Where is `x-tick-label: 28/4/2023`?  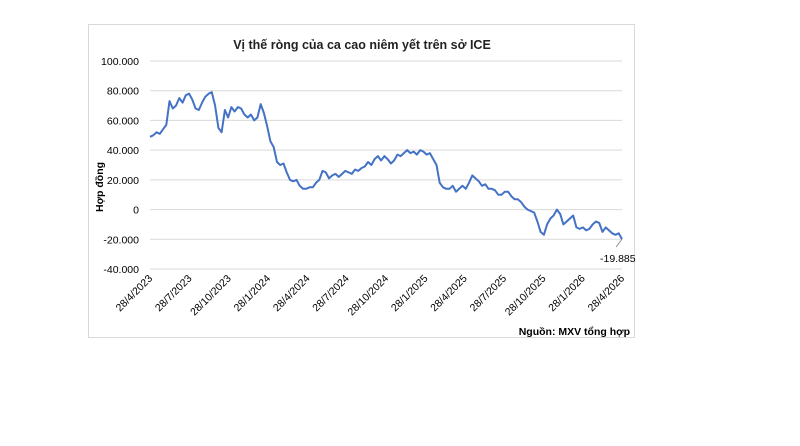
x-tick-label: 28/4/2023 is located at coordinates (135, 294).